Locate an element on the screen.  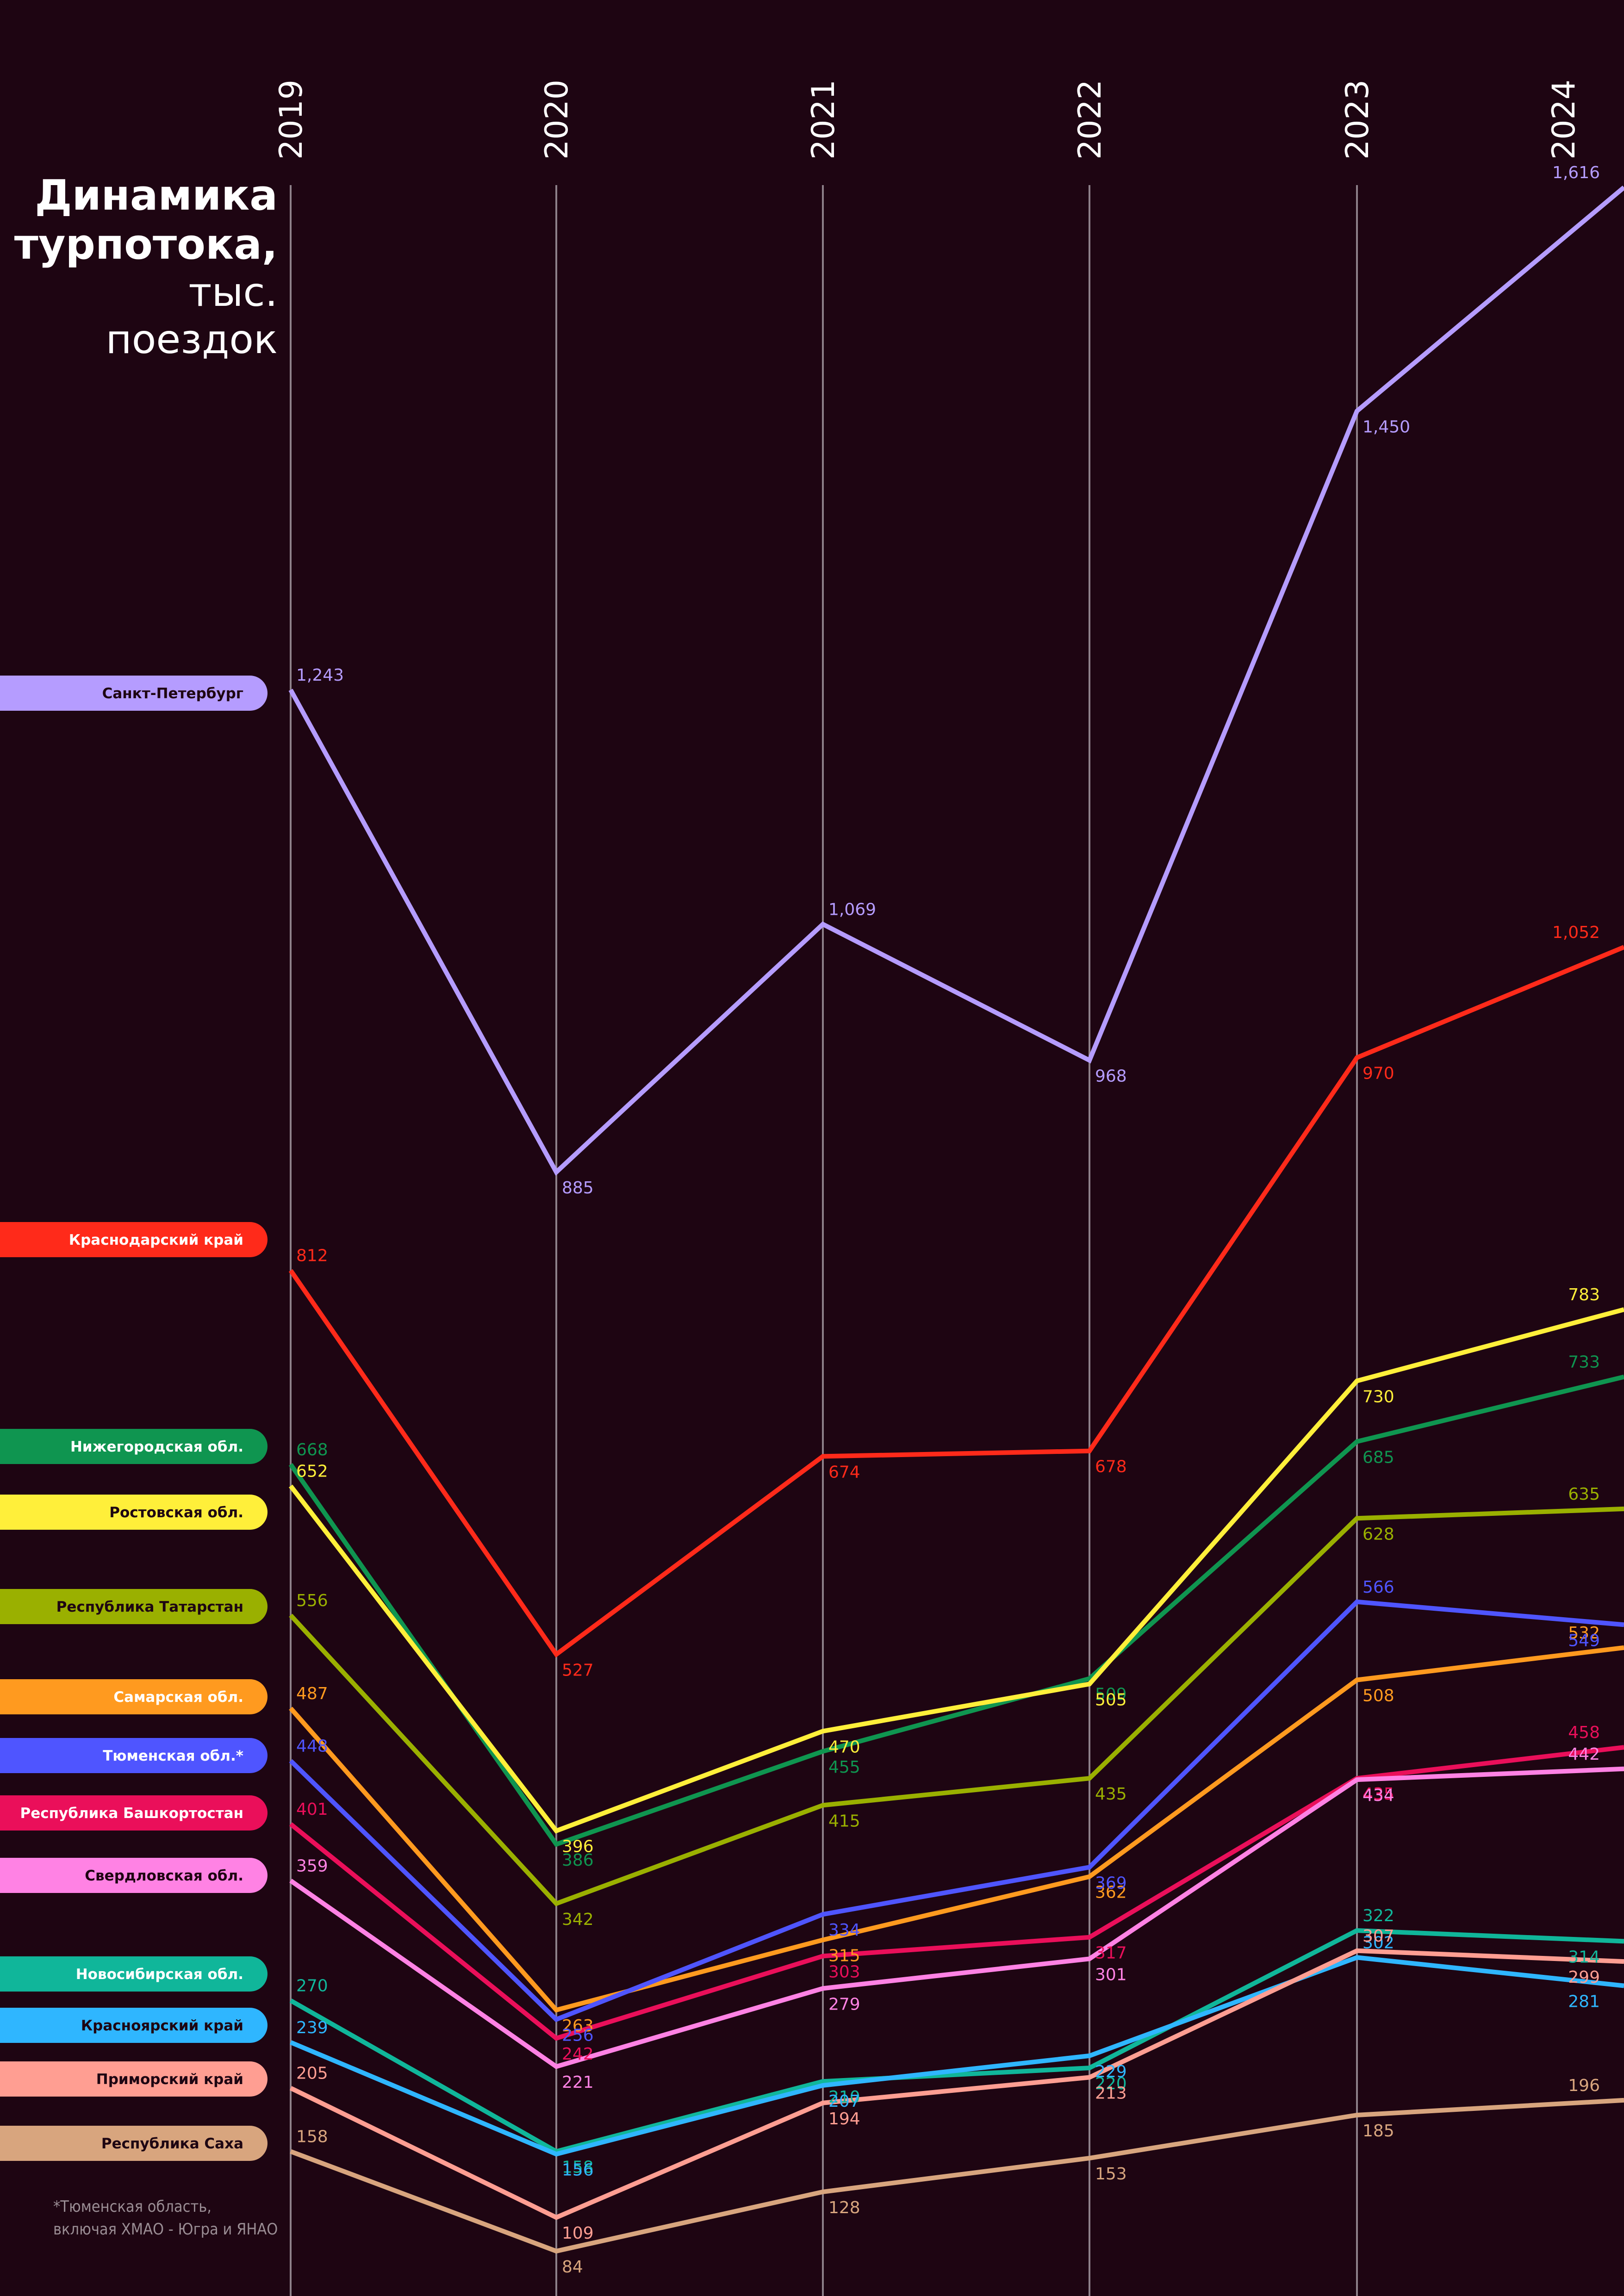
data-label-5-2021: 315 is located at coordinates (844, 1957).